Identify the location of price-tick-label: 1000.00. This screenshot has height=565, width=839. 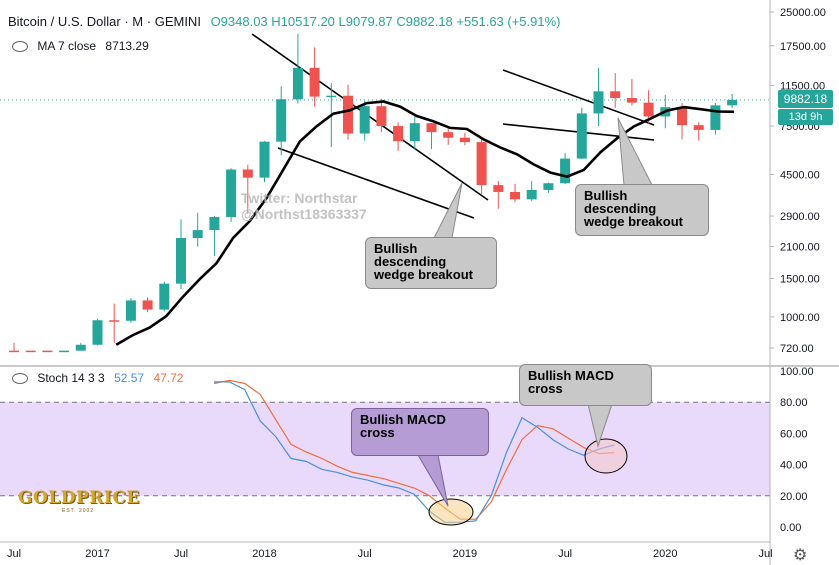
(800, 318).